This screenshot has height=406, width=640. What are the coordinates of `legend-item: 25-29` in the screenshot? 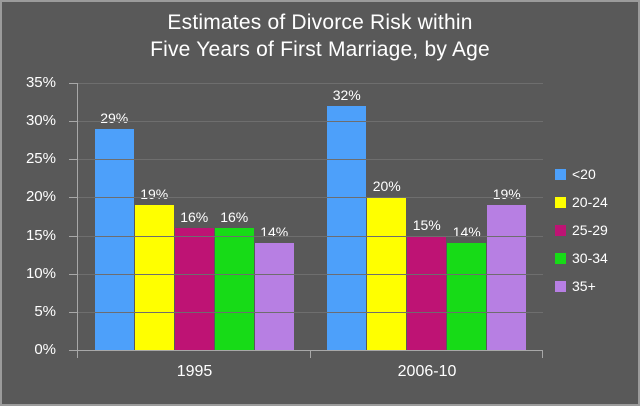 It's located at (581, 230).